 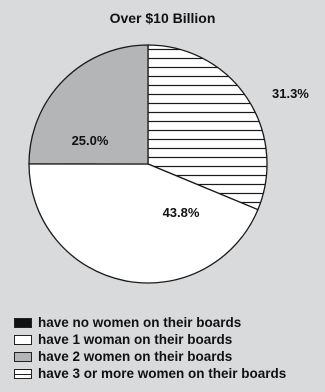 I want to click on legend-item-no-women: have no women on their boards, so click(x=150, y=322).